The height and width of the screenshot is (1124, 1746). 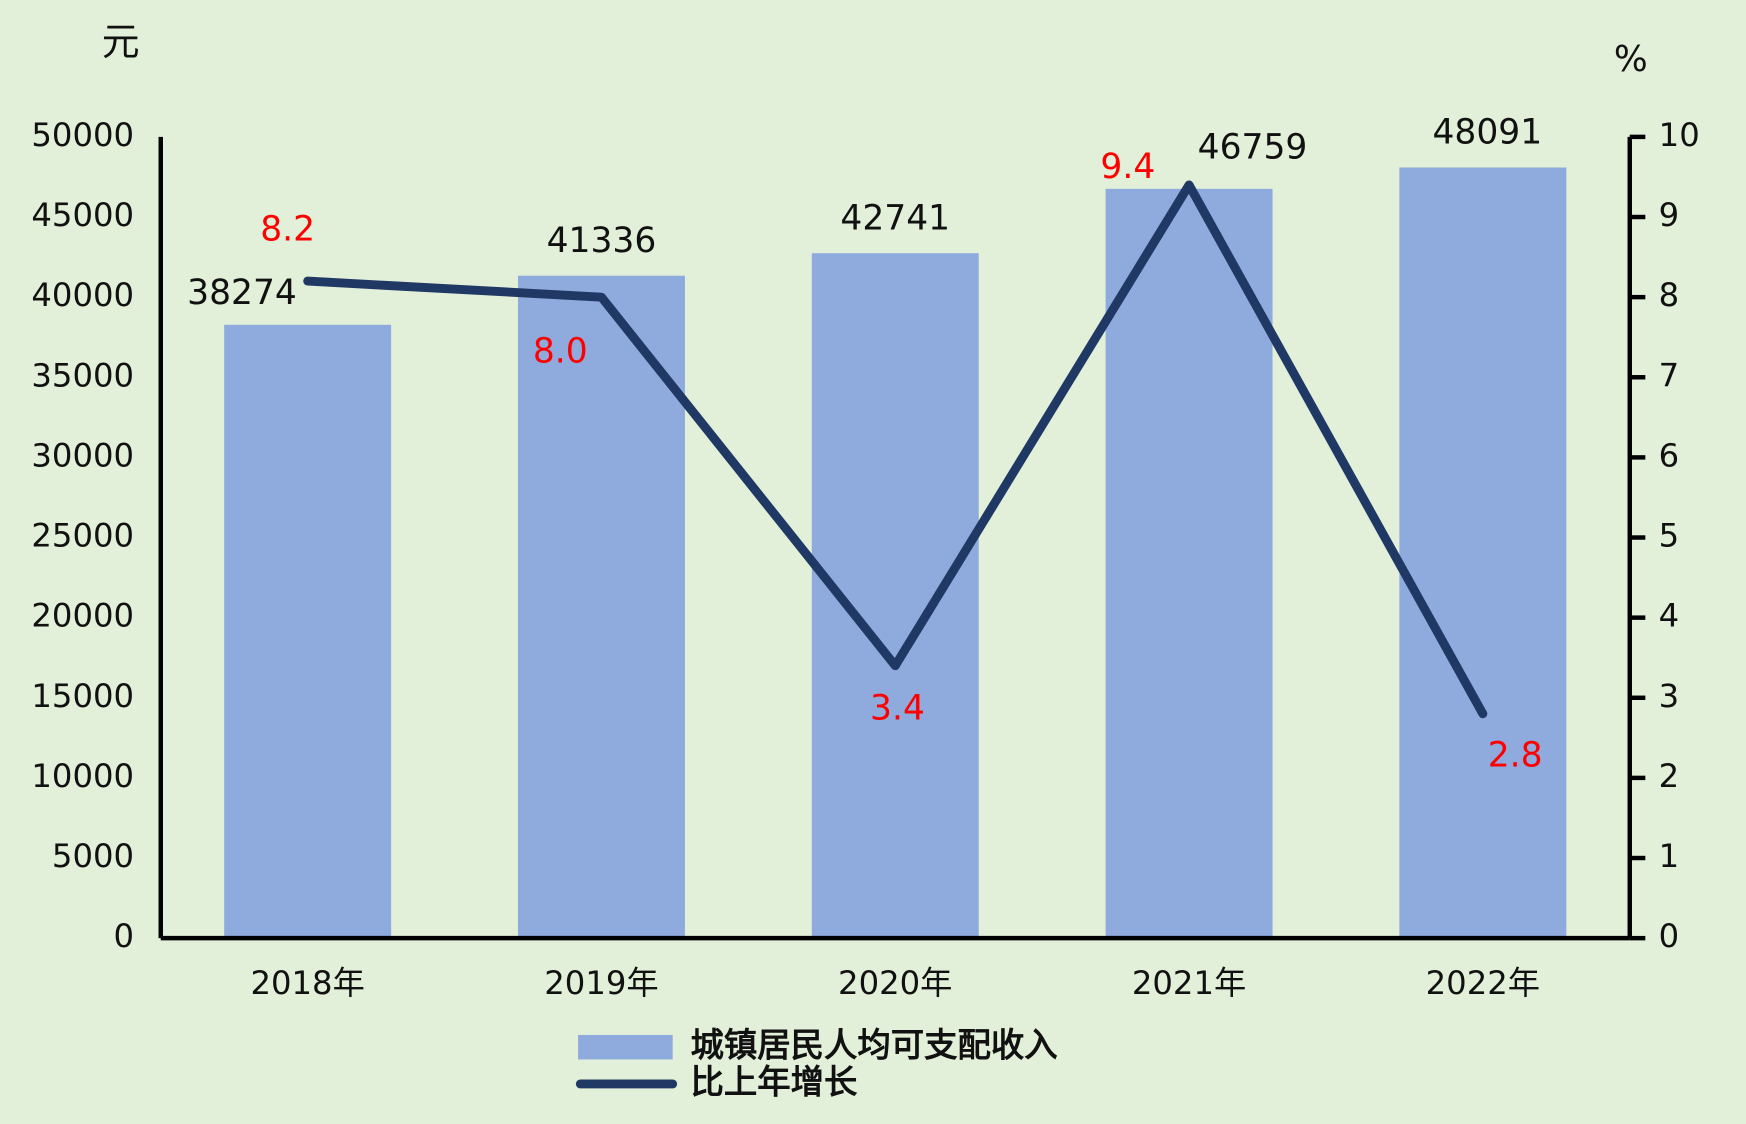 What do you see at coordinates (1487, 133) in the screenshot?
I see `bar-value-label: 48091` at bounding box center [1487, 133].